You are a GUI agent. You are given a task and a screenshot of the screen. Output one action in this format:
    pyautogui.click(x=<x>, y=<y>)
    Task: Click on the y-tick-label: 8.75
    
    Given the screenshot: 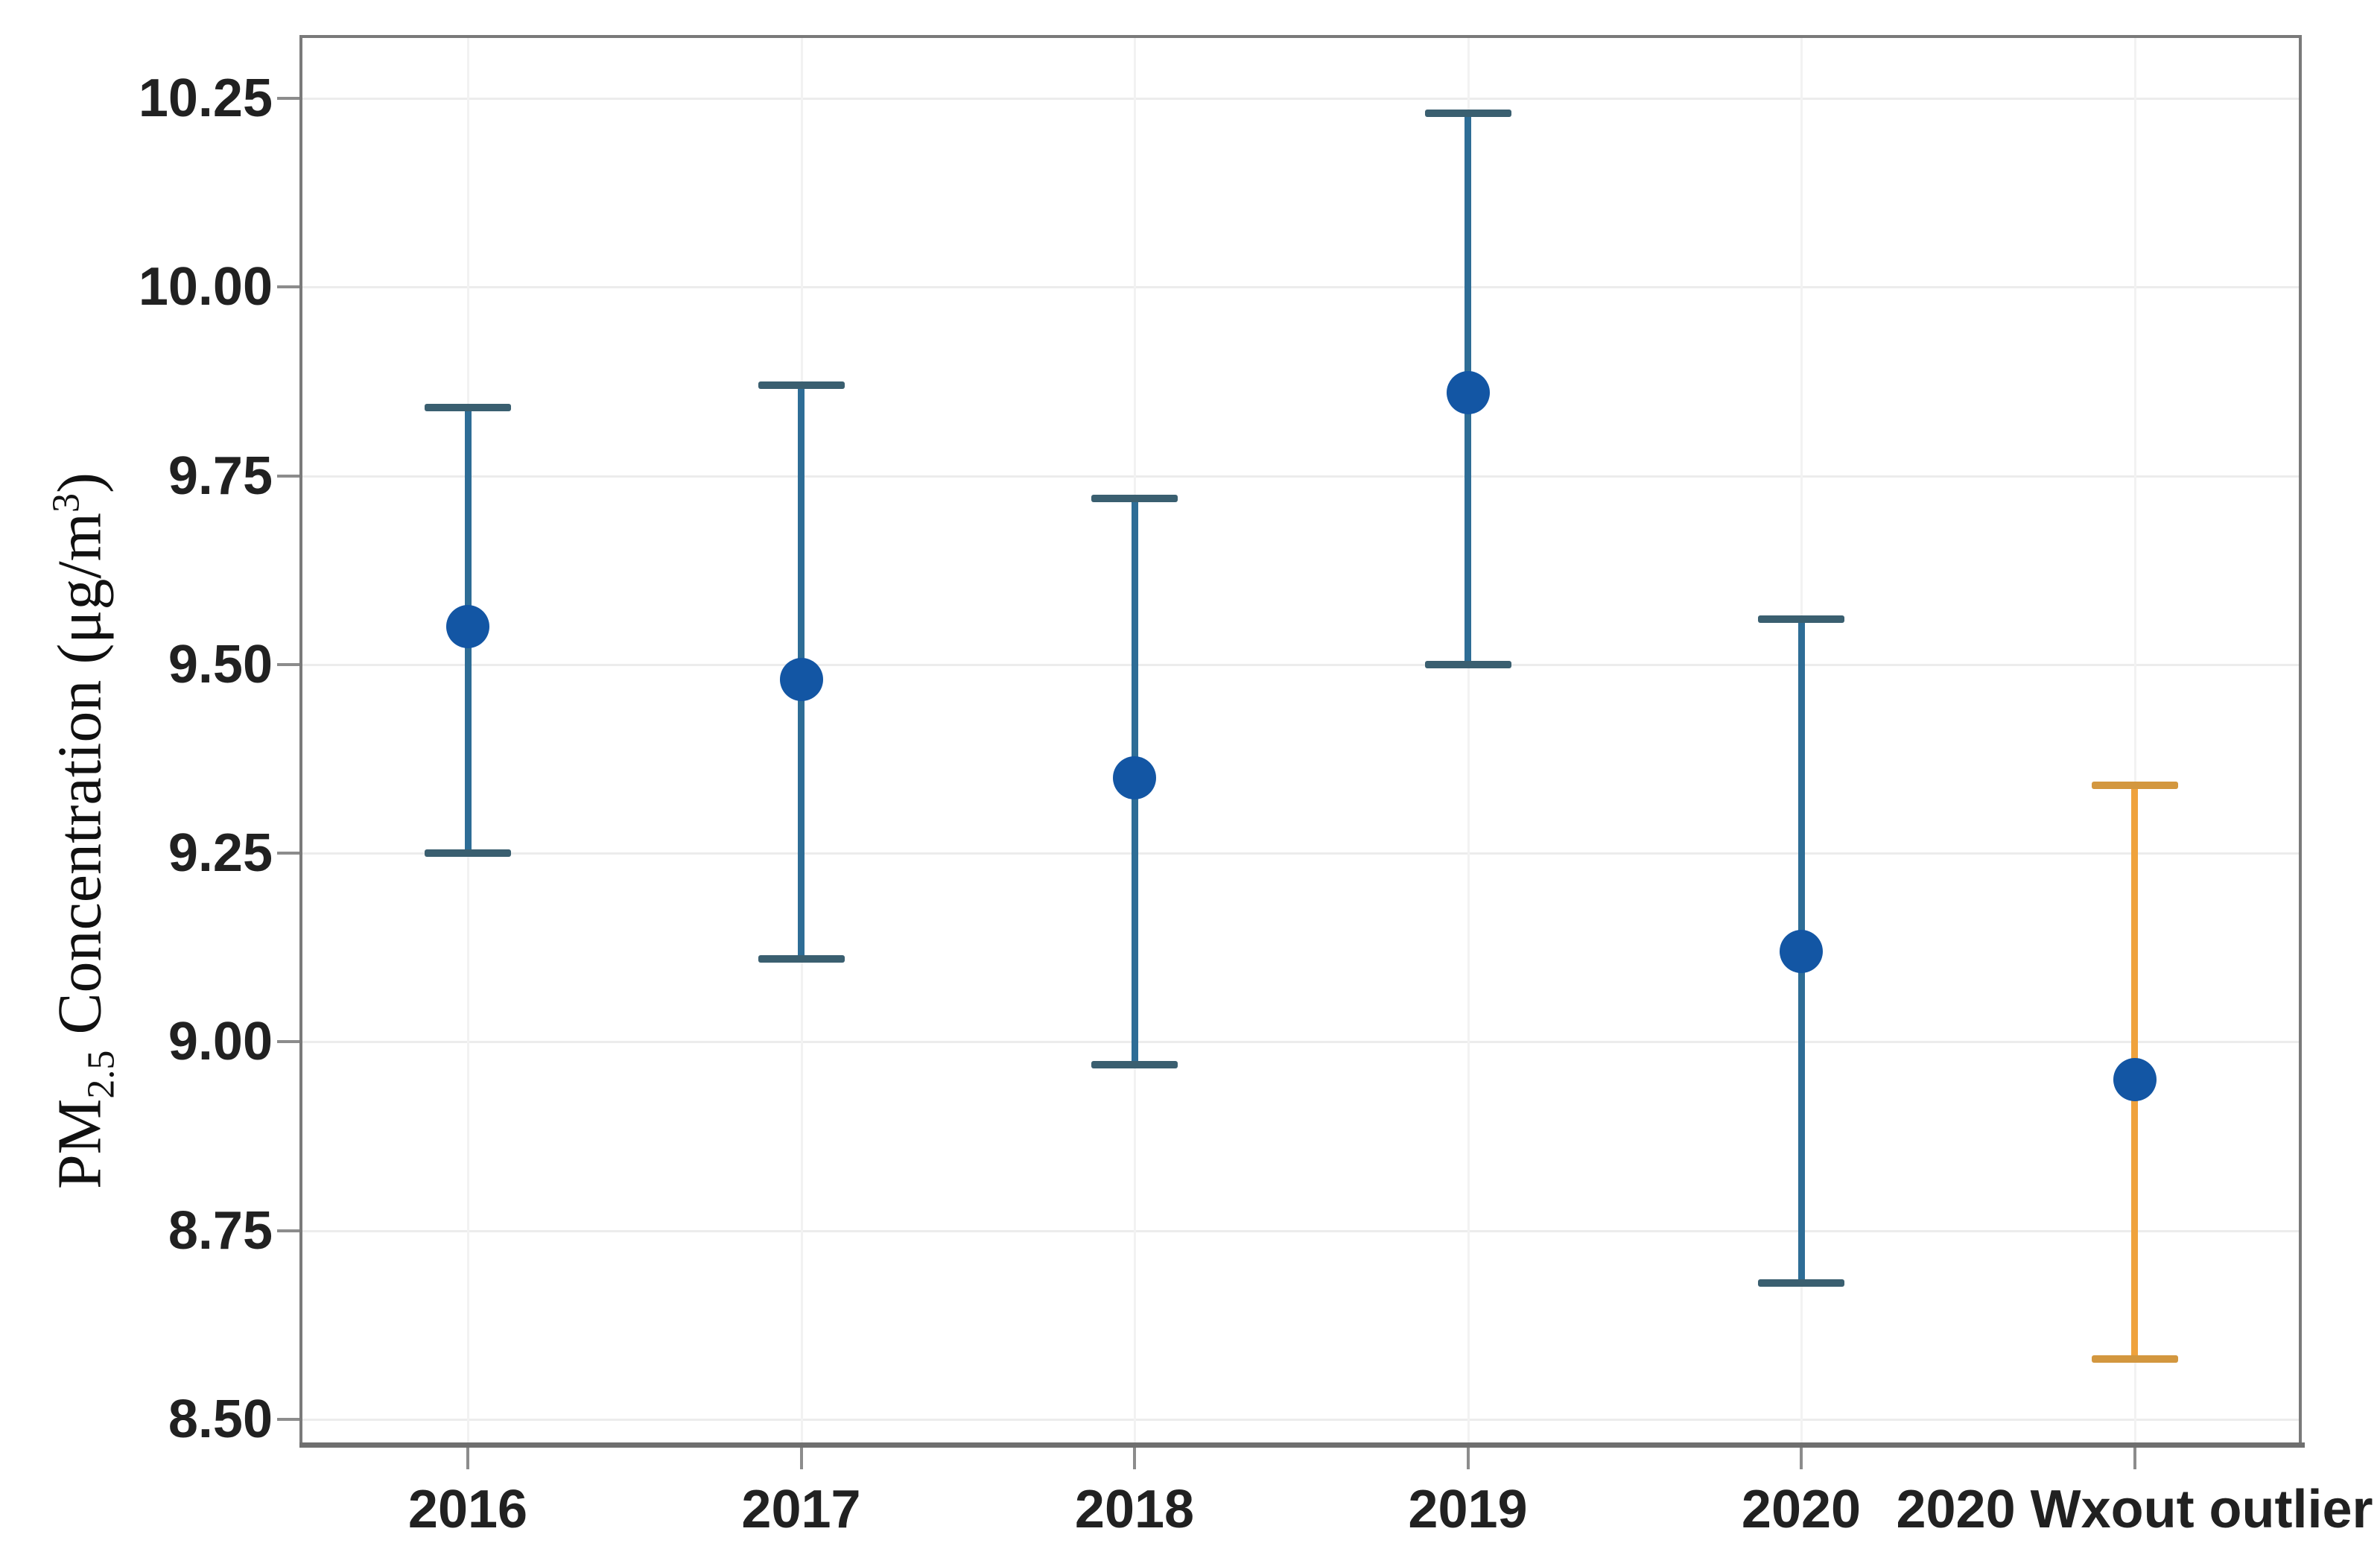 What is the action you would take?
    pyautogui.click(x=220, y=1230)
    